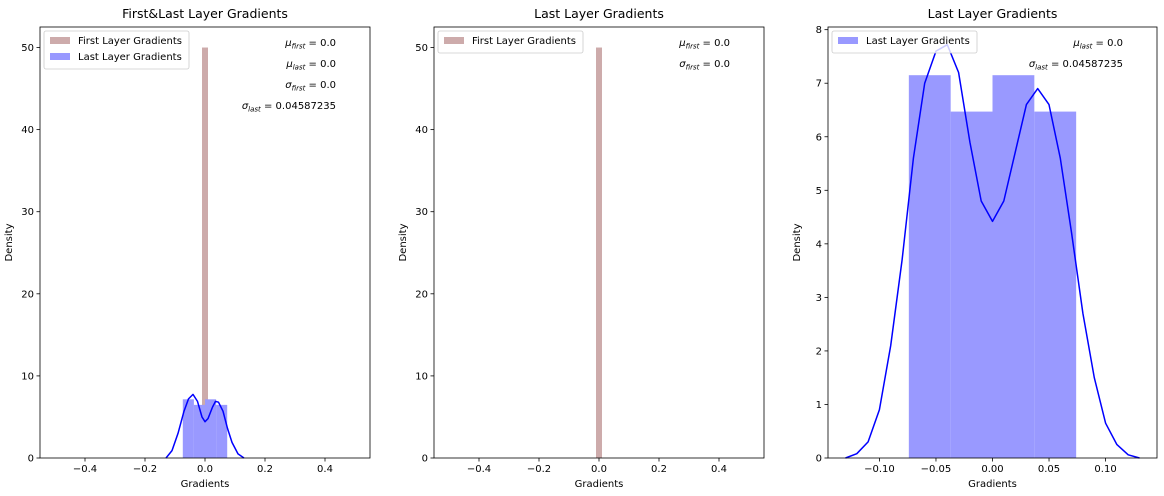 This screenshot has height=496, width=1164. What do you see at coordinates (205, 13) in the screenshot?
I see `chart-title: First&Last Layer Gradients` at bounding box center [205, 13].